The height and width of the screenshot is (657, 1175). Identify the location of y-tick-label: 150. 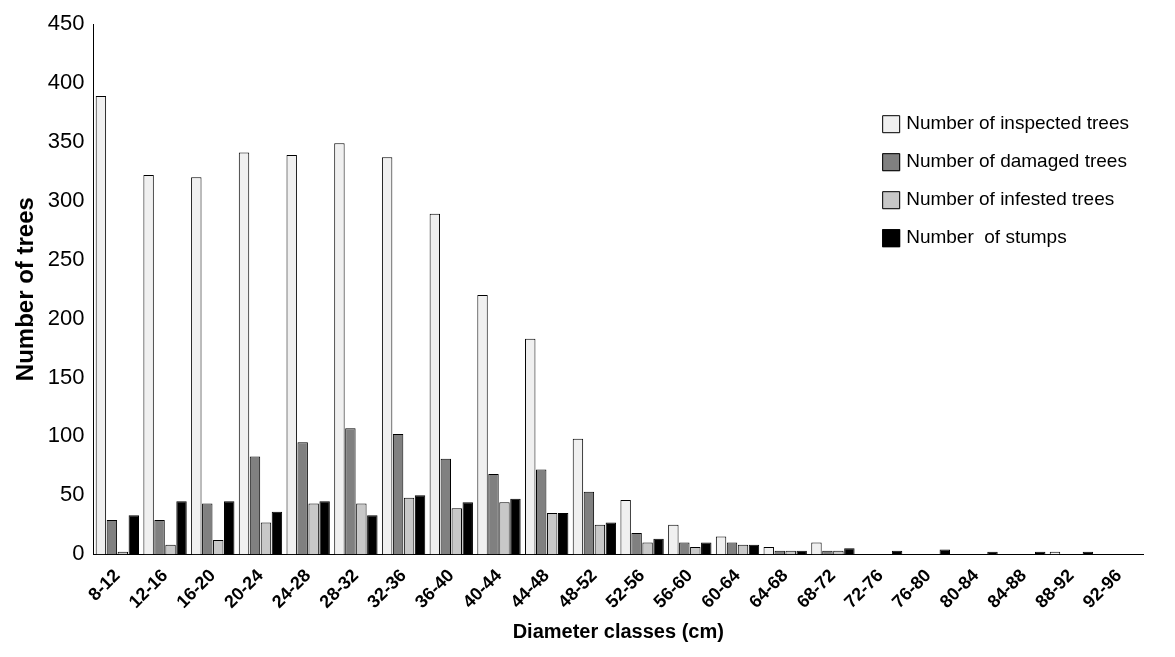
(66, 376).